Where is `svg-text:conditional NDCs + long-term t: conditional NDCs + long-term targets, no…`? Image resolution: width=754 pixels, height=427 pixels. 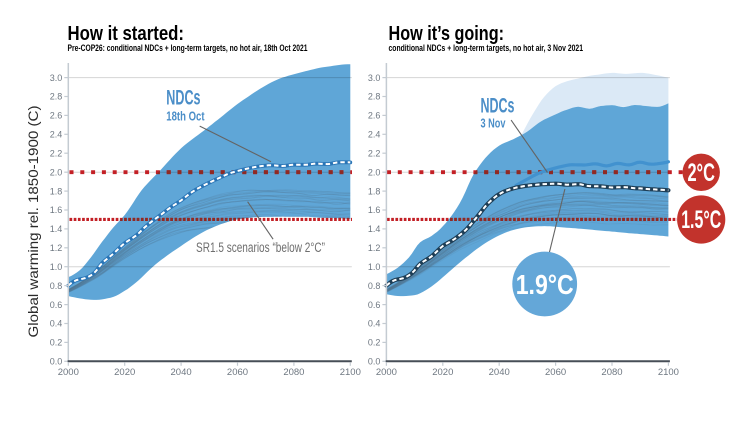
svg-text:conditional NDCs + long-term t: conditional NDCs + long-term targets, no… is located at coordinates (486, 48).